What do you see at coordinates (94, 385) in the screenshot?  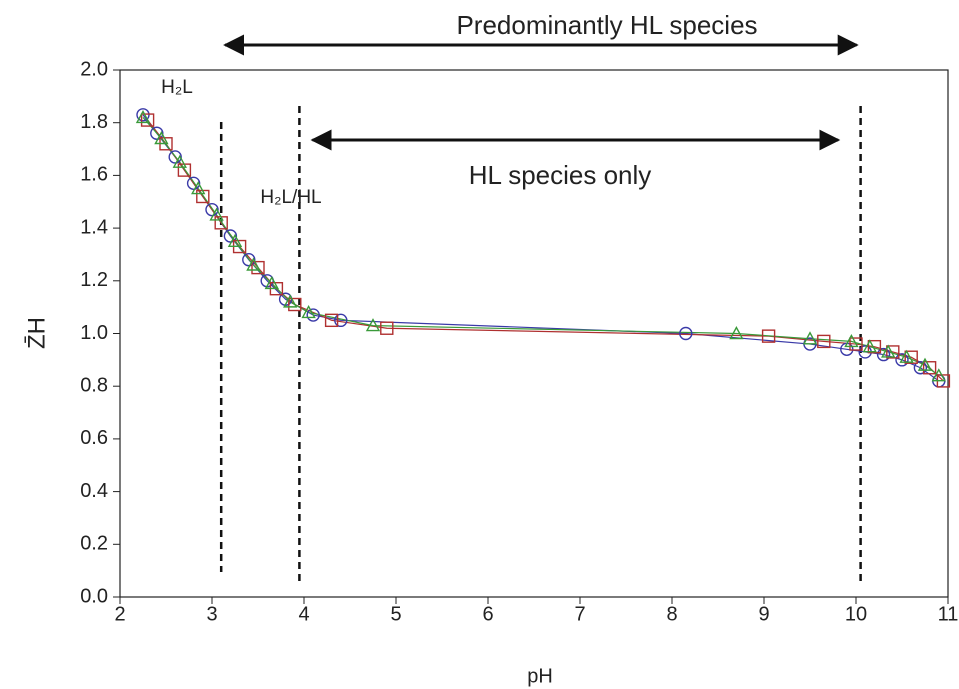 I see `y-tick-label: 0.8` at bounding box center [94, 385].